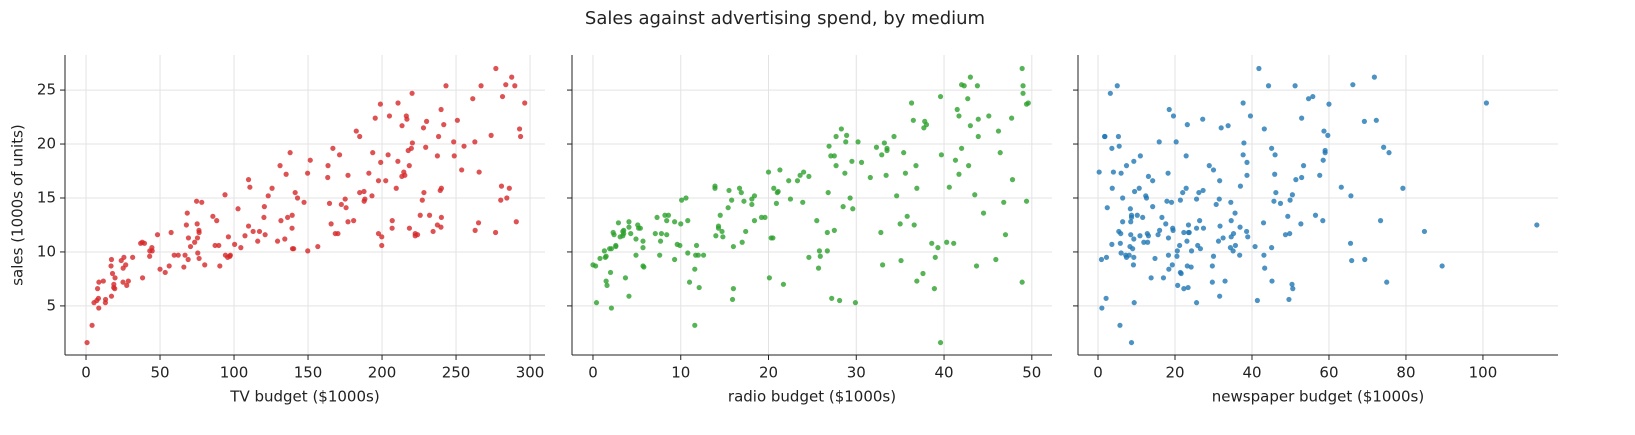  What do you see at coordinates (18, 205) in the screenshot?
I see `y-axis-label: sales (1000s of units)` at bounding box center [18, 205].